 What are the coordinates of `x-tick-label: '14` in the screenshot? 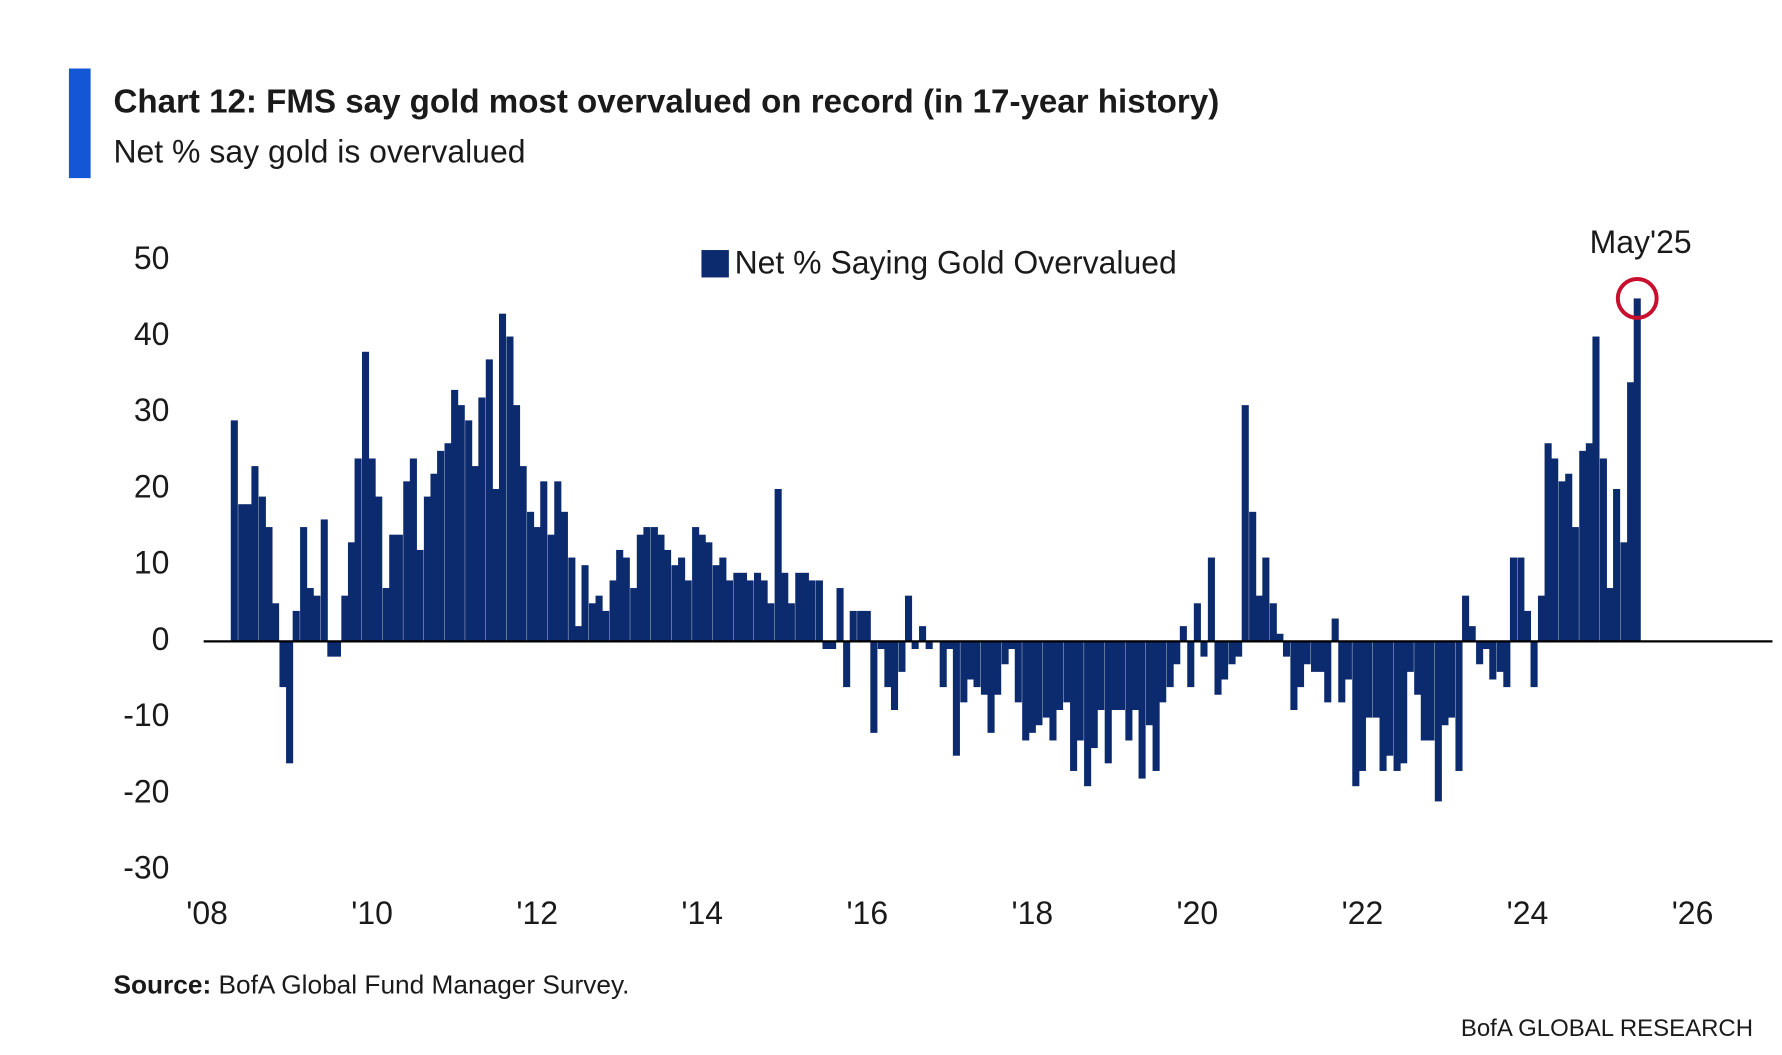 It's located at (702, 913).